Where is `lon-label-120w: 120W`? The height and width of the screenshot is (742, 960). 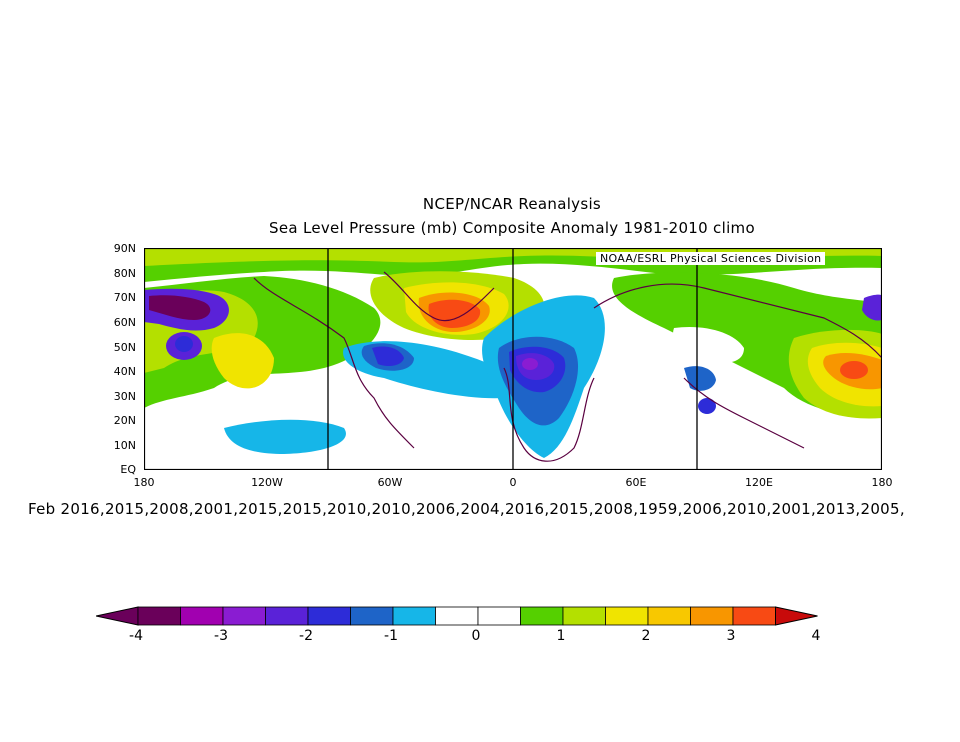
lon-label-120w: 120W is located at coordinates (267, 482).